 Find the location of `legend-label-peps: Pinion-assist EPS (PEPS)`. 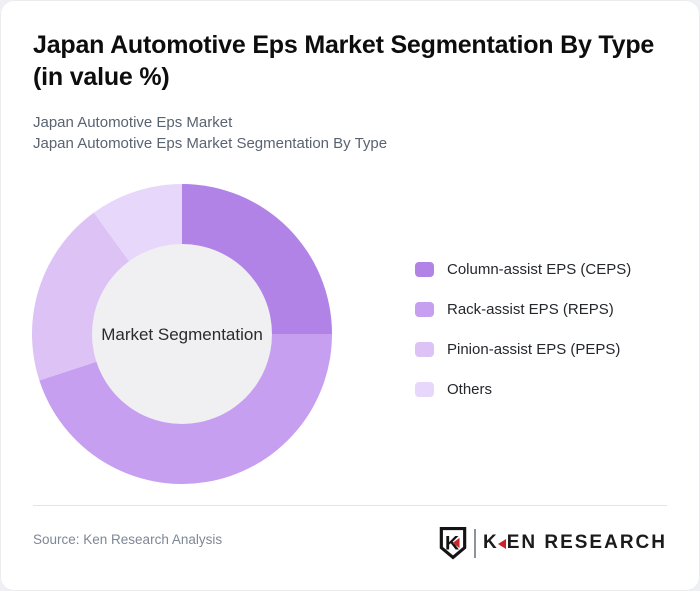

legend-label-peps: Pinion-assist EPS (PEPS) is located at coordinates (534, 349).